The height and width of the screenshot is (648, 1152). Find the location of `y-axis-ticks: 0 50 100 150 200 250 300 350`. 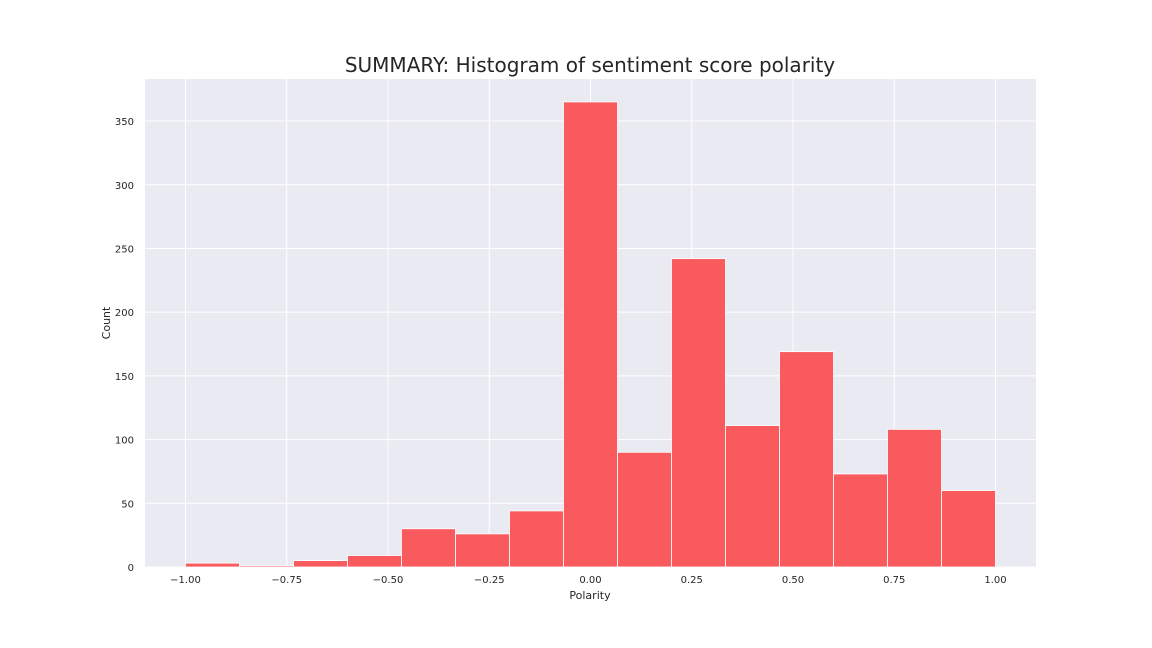

y-axis-ticks: 0 50 100 150 200 250 300 350 is located at coordinates (124, 345).